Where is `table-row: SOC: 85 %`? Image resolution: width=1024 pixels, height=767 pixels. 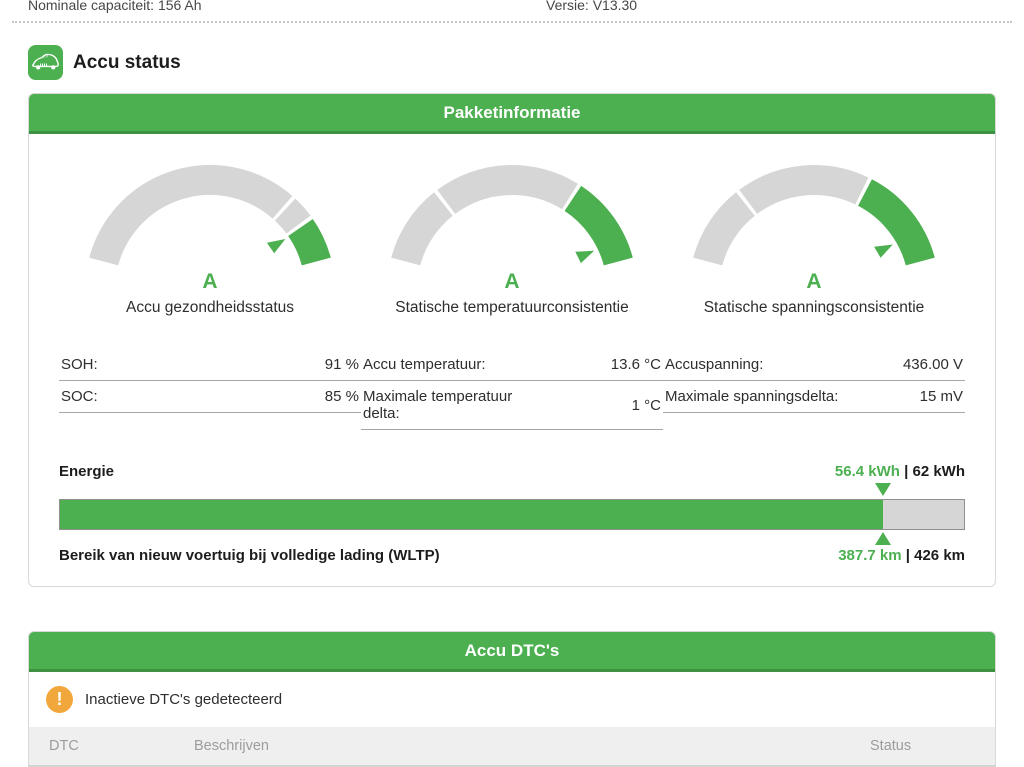
table-row: SOC: 85 % is located at coordinates (210, 396).